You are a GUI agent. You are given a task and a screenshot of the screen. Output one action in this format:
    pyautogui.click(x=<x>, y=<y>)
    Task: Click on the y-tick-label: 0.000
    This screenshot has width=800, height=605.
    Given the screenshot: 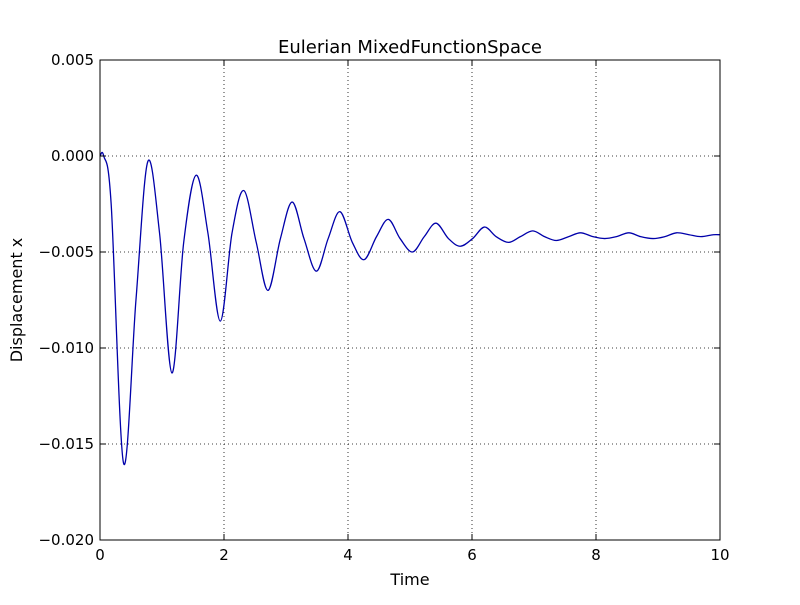 What is the action you would take?
    pyautogui.click(x=72, y=156)
    